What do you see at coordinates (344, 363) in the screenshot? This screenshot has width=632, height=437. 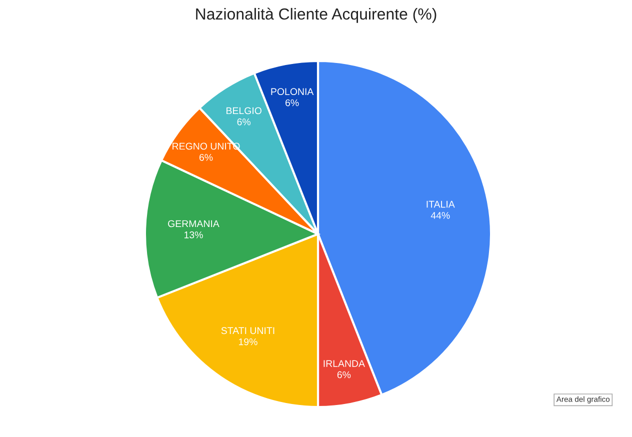 I see `slice-label: IRLANDA` at bounding box center [344, 363].